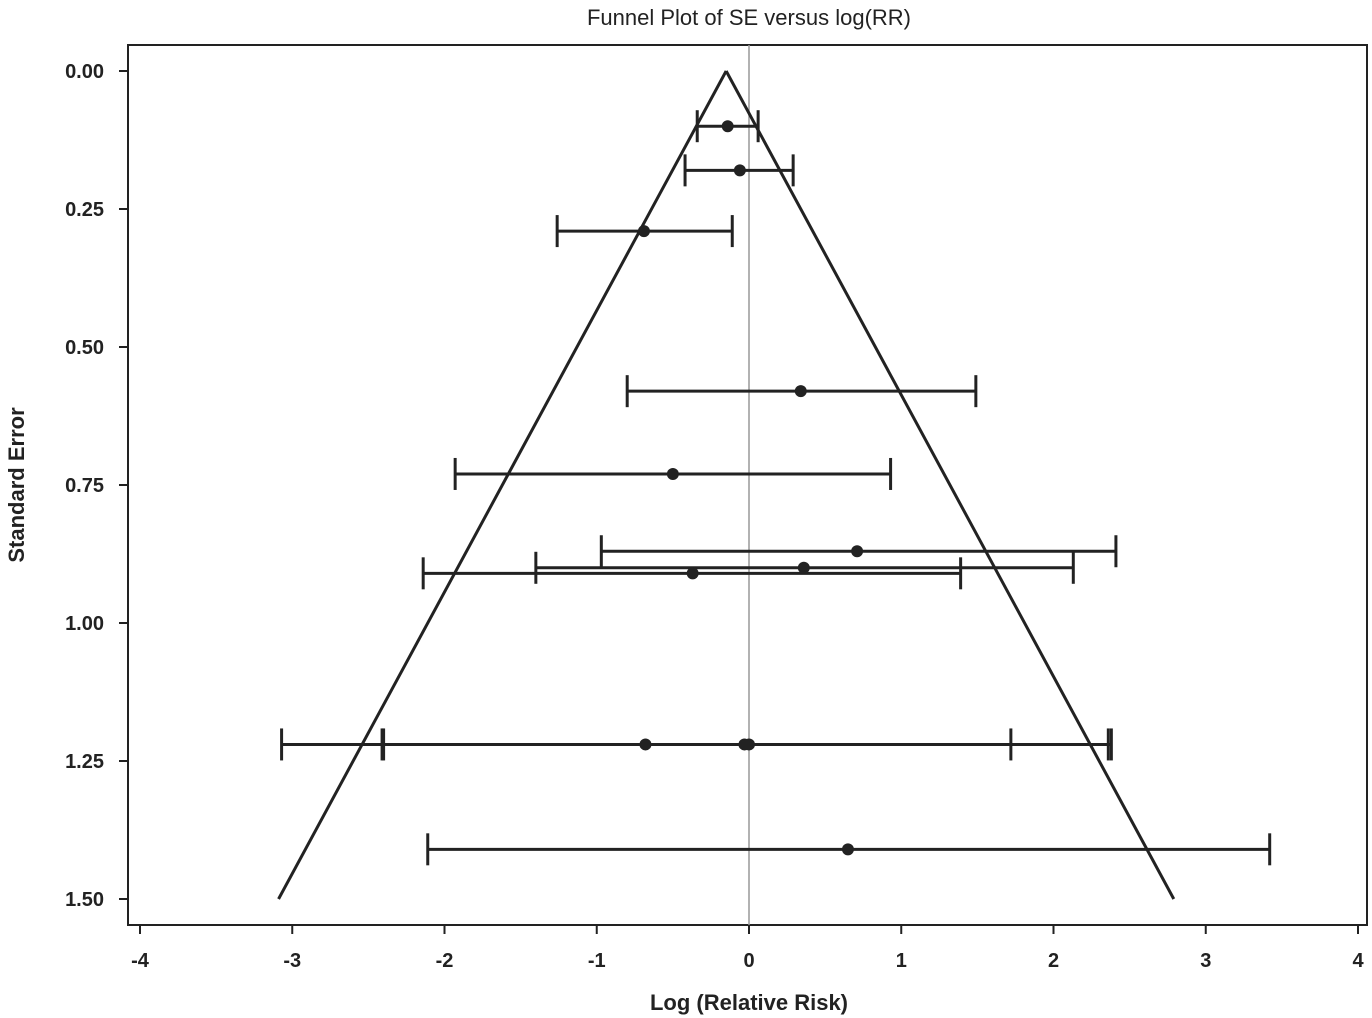 This screenshot has height=1018, width=1372. Describe the element at coordinates (748, 961) in the screenshot. I see `x-tick-label: 0` at that location.